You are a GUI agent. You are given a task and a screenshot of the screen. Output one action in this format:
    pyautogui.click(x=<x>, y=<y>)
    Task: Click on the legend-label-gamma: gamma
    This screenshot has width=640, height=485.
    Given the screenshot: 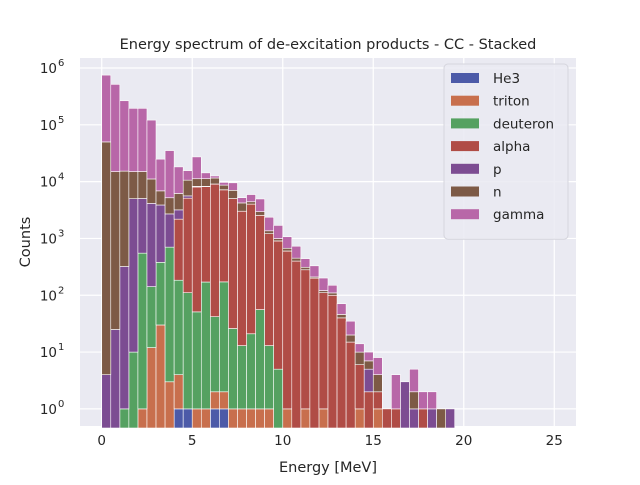 What is the action you would take?
    pyautogui.click(x=518, y=215)
    